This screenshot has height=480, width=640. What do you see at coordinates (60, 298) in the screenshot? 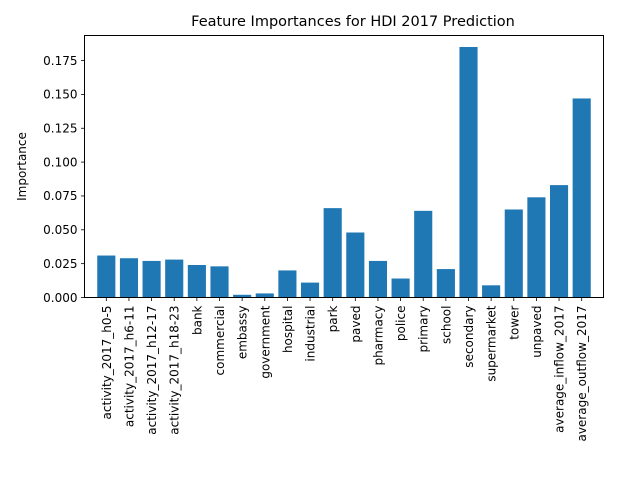
I see `y-tick-label: 0.000` at bounding box center [60, 298].